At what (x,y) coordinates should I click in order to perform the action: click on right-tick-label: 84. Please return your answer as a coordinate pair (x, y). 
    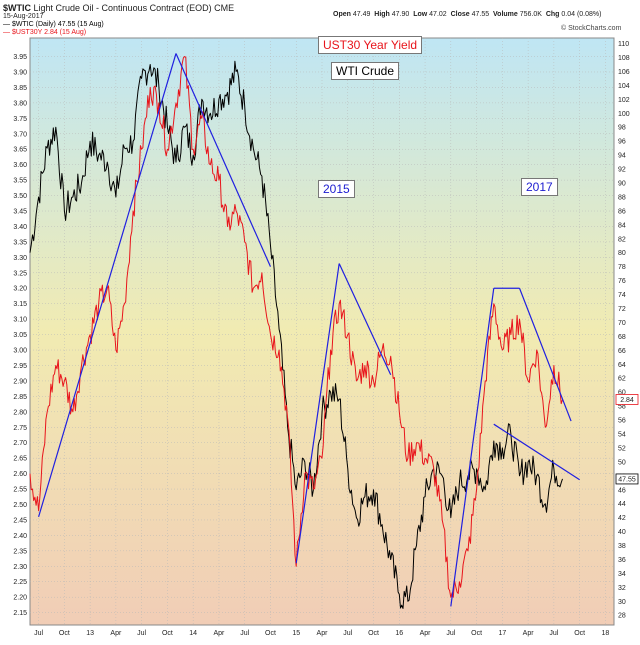
    Looking at the image, I should click on (622, 225).